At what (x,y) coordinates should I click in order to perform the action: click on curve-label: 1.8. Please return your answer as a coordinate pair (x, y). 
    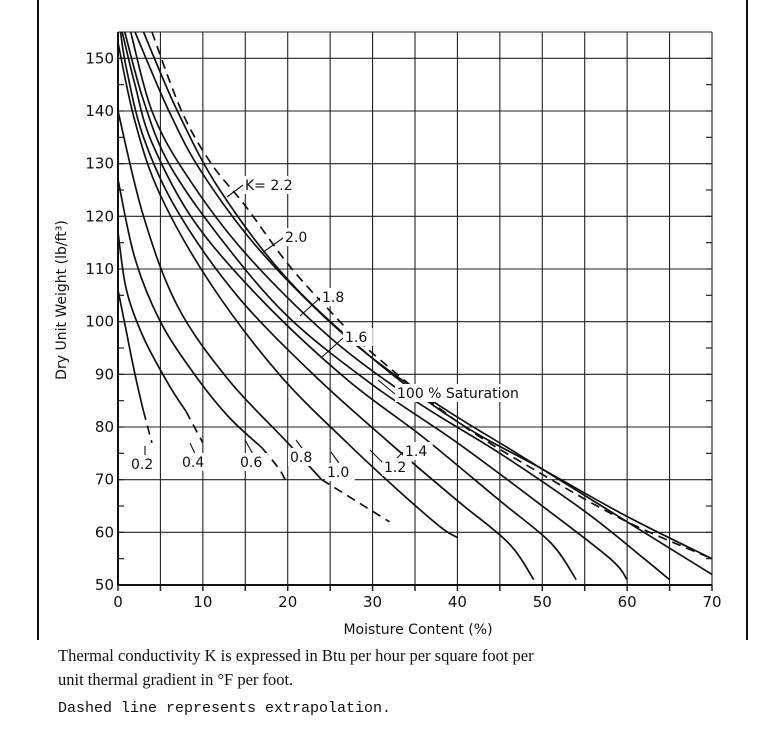
    Looking at the image, I should click on (333, 298).